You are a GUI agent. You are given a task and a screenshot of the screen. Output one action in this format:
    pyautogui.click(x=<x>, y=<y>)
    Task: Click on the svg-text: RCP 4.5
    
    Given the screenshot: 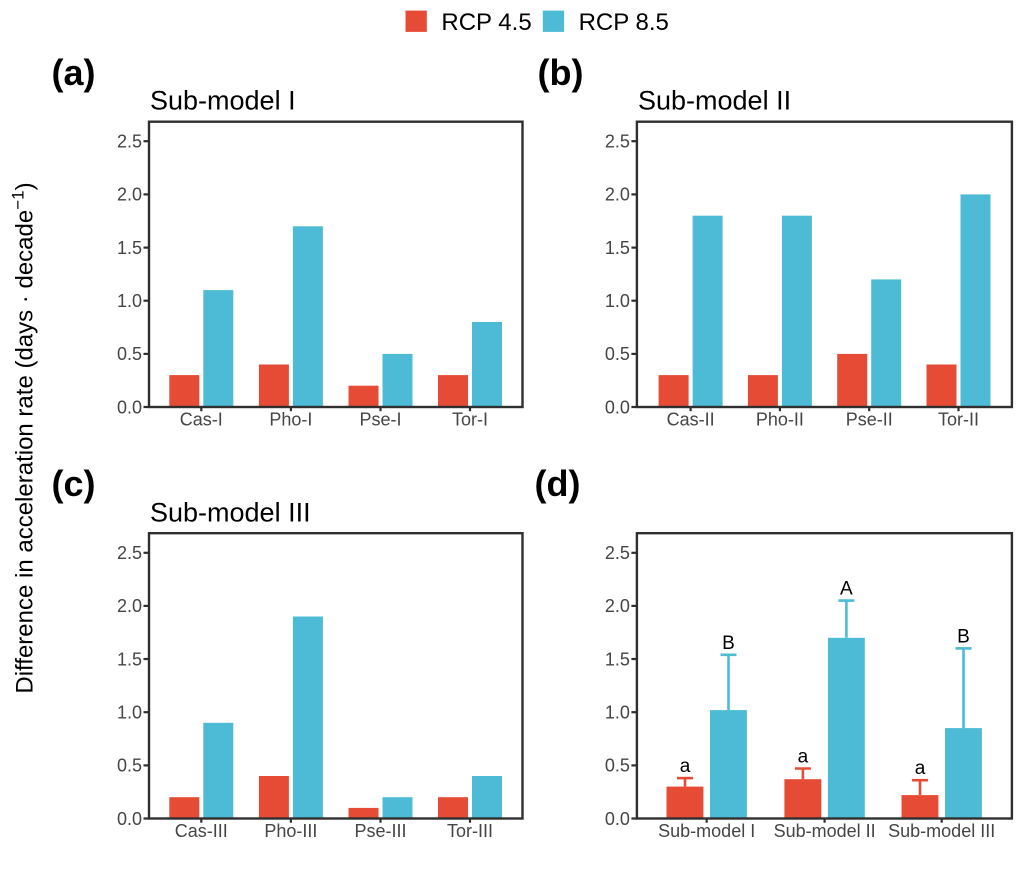 What is the action you would take?
    pyautogui.click(x=486, y=22)
    